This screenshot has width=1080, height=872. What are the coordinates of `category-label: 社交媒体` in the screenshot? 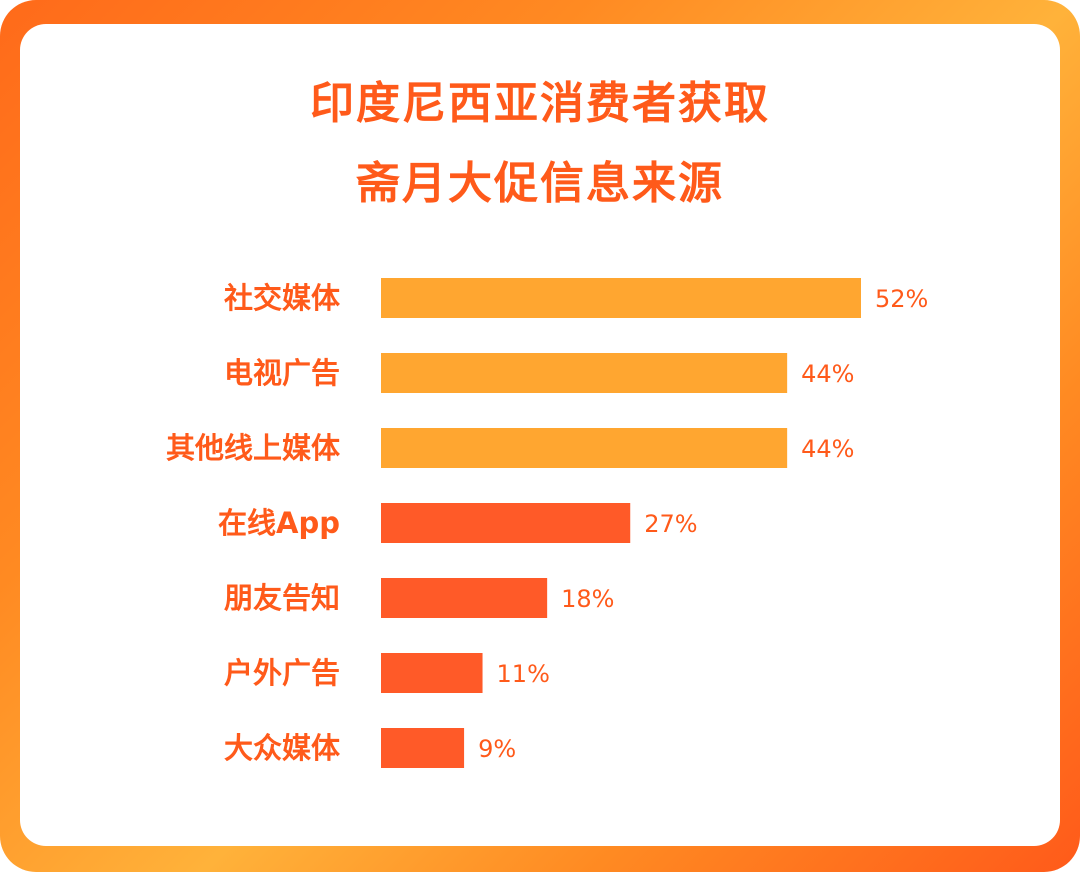 It's located at (282, 298).